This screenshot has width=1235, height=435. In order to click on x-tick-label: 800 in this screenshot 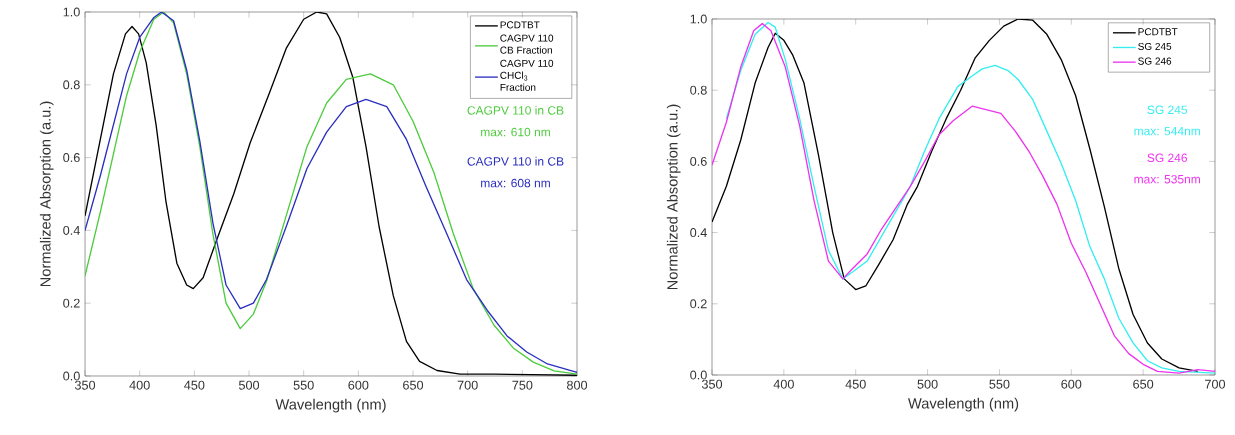, I will do `click(577, 385)`.